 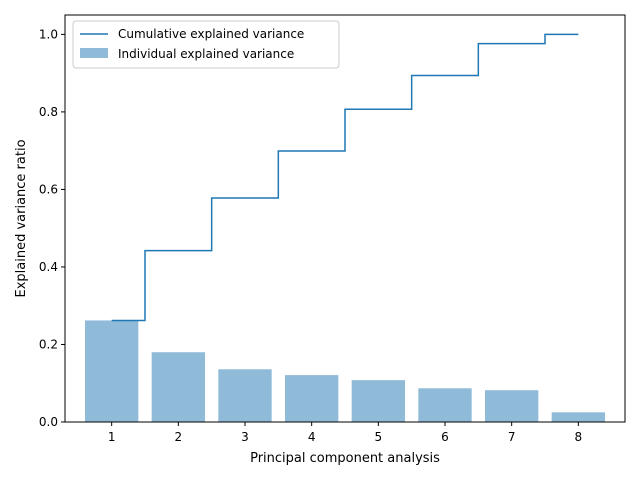 What do you see at coordinates (21, 218) in the screenshot?
I see `y-axis-label: Explained variance ratio` at bounding box center [21, 218].